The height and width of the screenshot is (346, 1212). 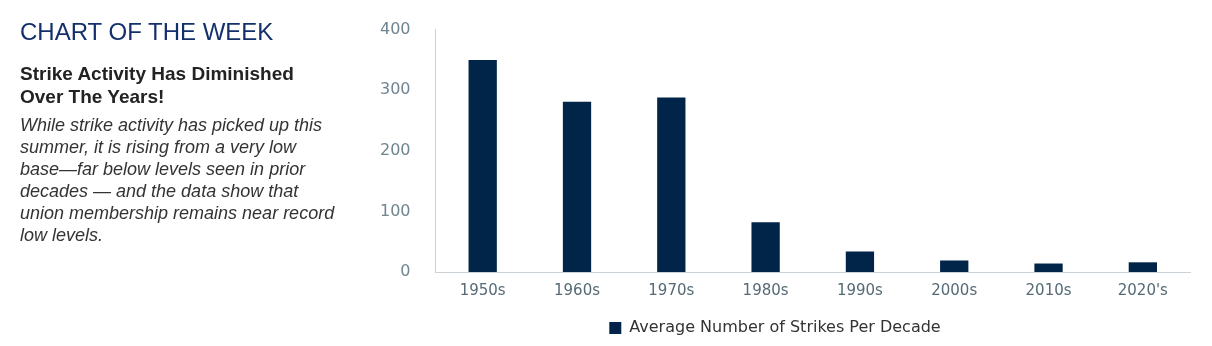 I want to click on text: While strike activity has picked up this summer, it is rising from a very low base—far below levels seen in prior decades — and the data show that union membership remains near record low levels., so click(x=178, y=180).